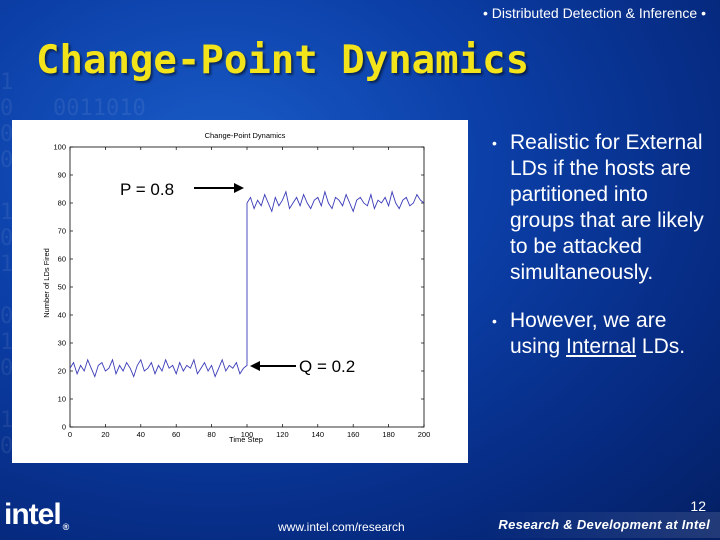 The height and width of the screenshot is (540, 720). I want to click on bullet-item-2: • However, we are using Internal LDs., so click(601, 334).